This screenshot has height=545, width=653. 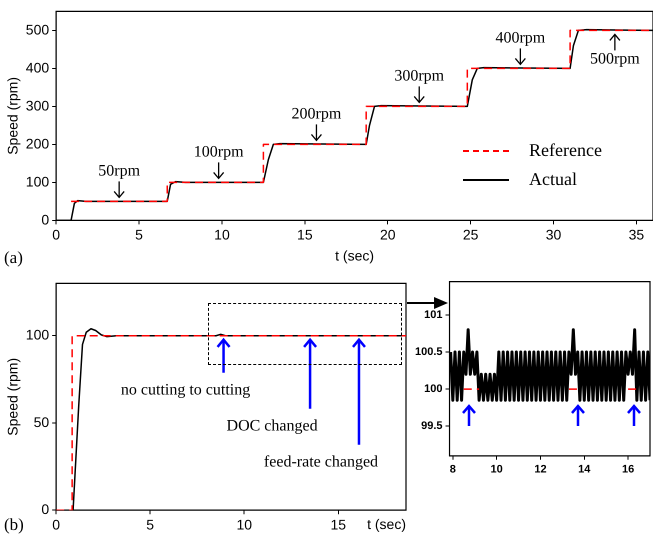 What do you see at coordinates (38, 67) in the screenshot?
I see `y-tick-label: 400` at bounding box center [38, 67].